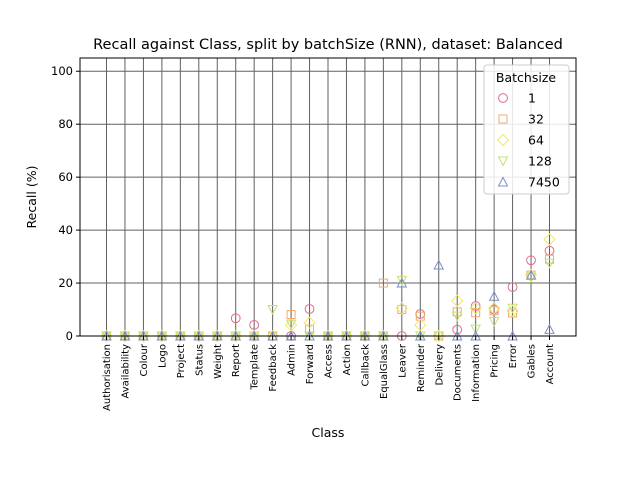 The image size is (640, 480). I want to click on x-tick-label: Leaver, so click(402, 360).